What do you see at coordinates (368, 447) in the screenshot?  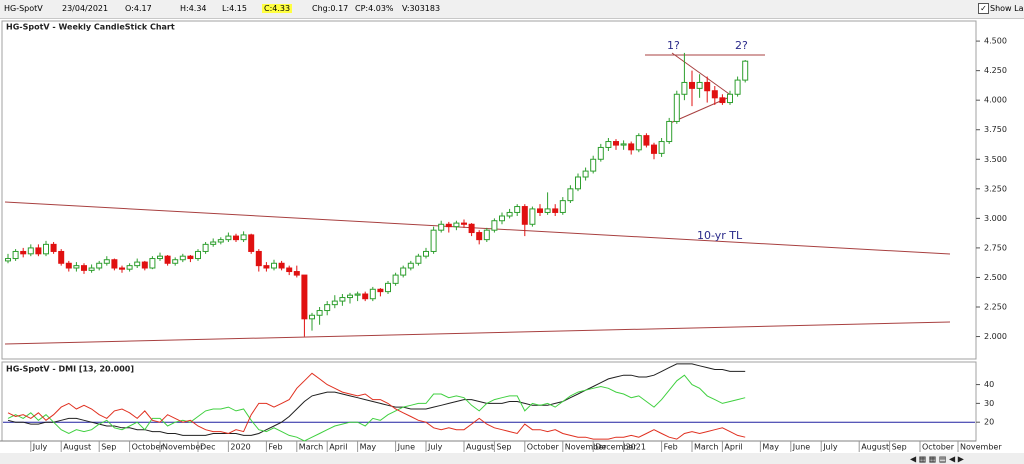 I see `x-tick-label: May` at bounding box center [368, 447].